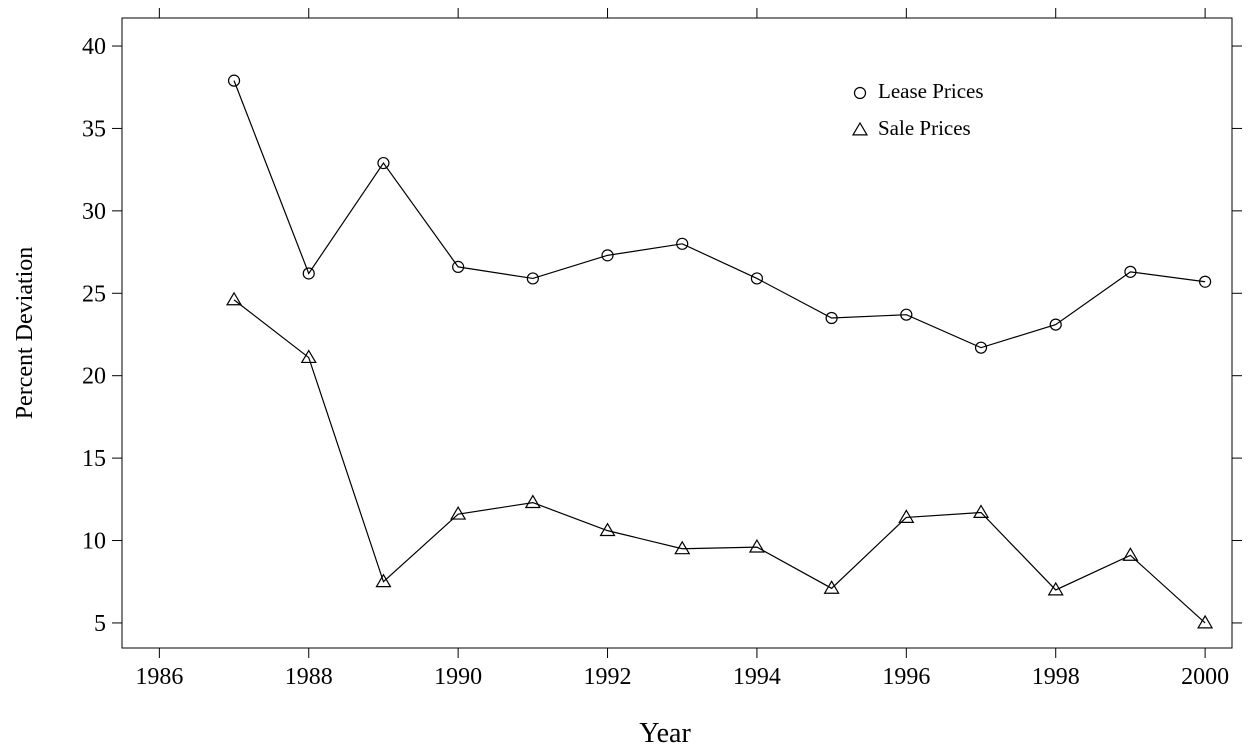  Describe the element at coordinates (94, 377) in the screenshot. I see `y-tick-label: 20` at that location.